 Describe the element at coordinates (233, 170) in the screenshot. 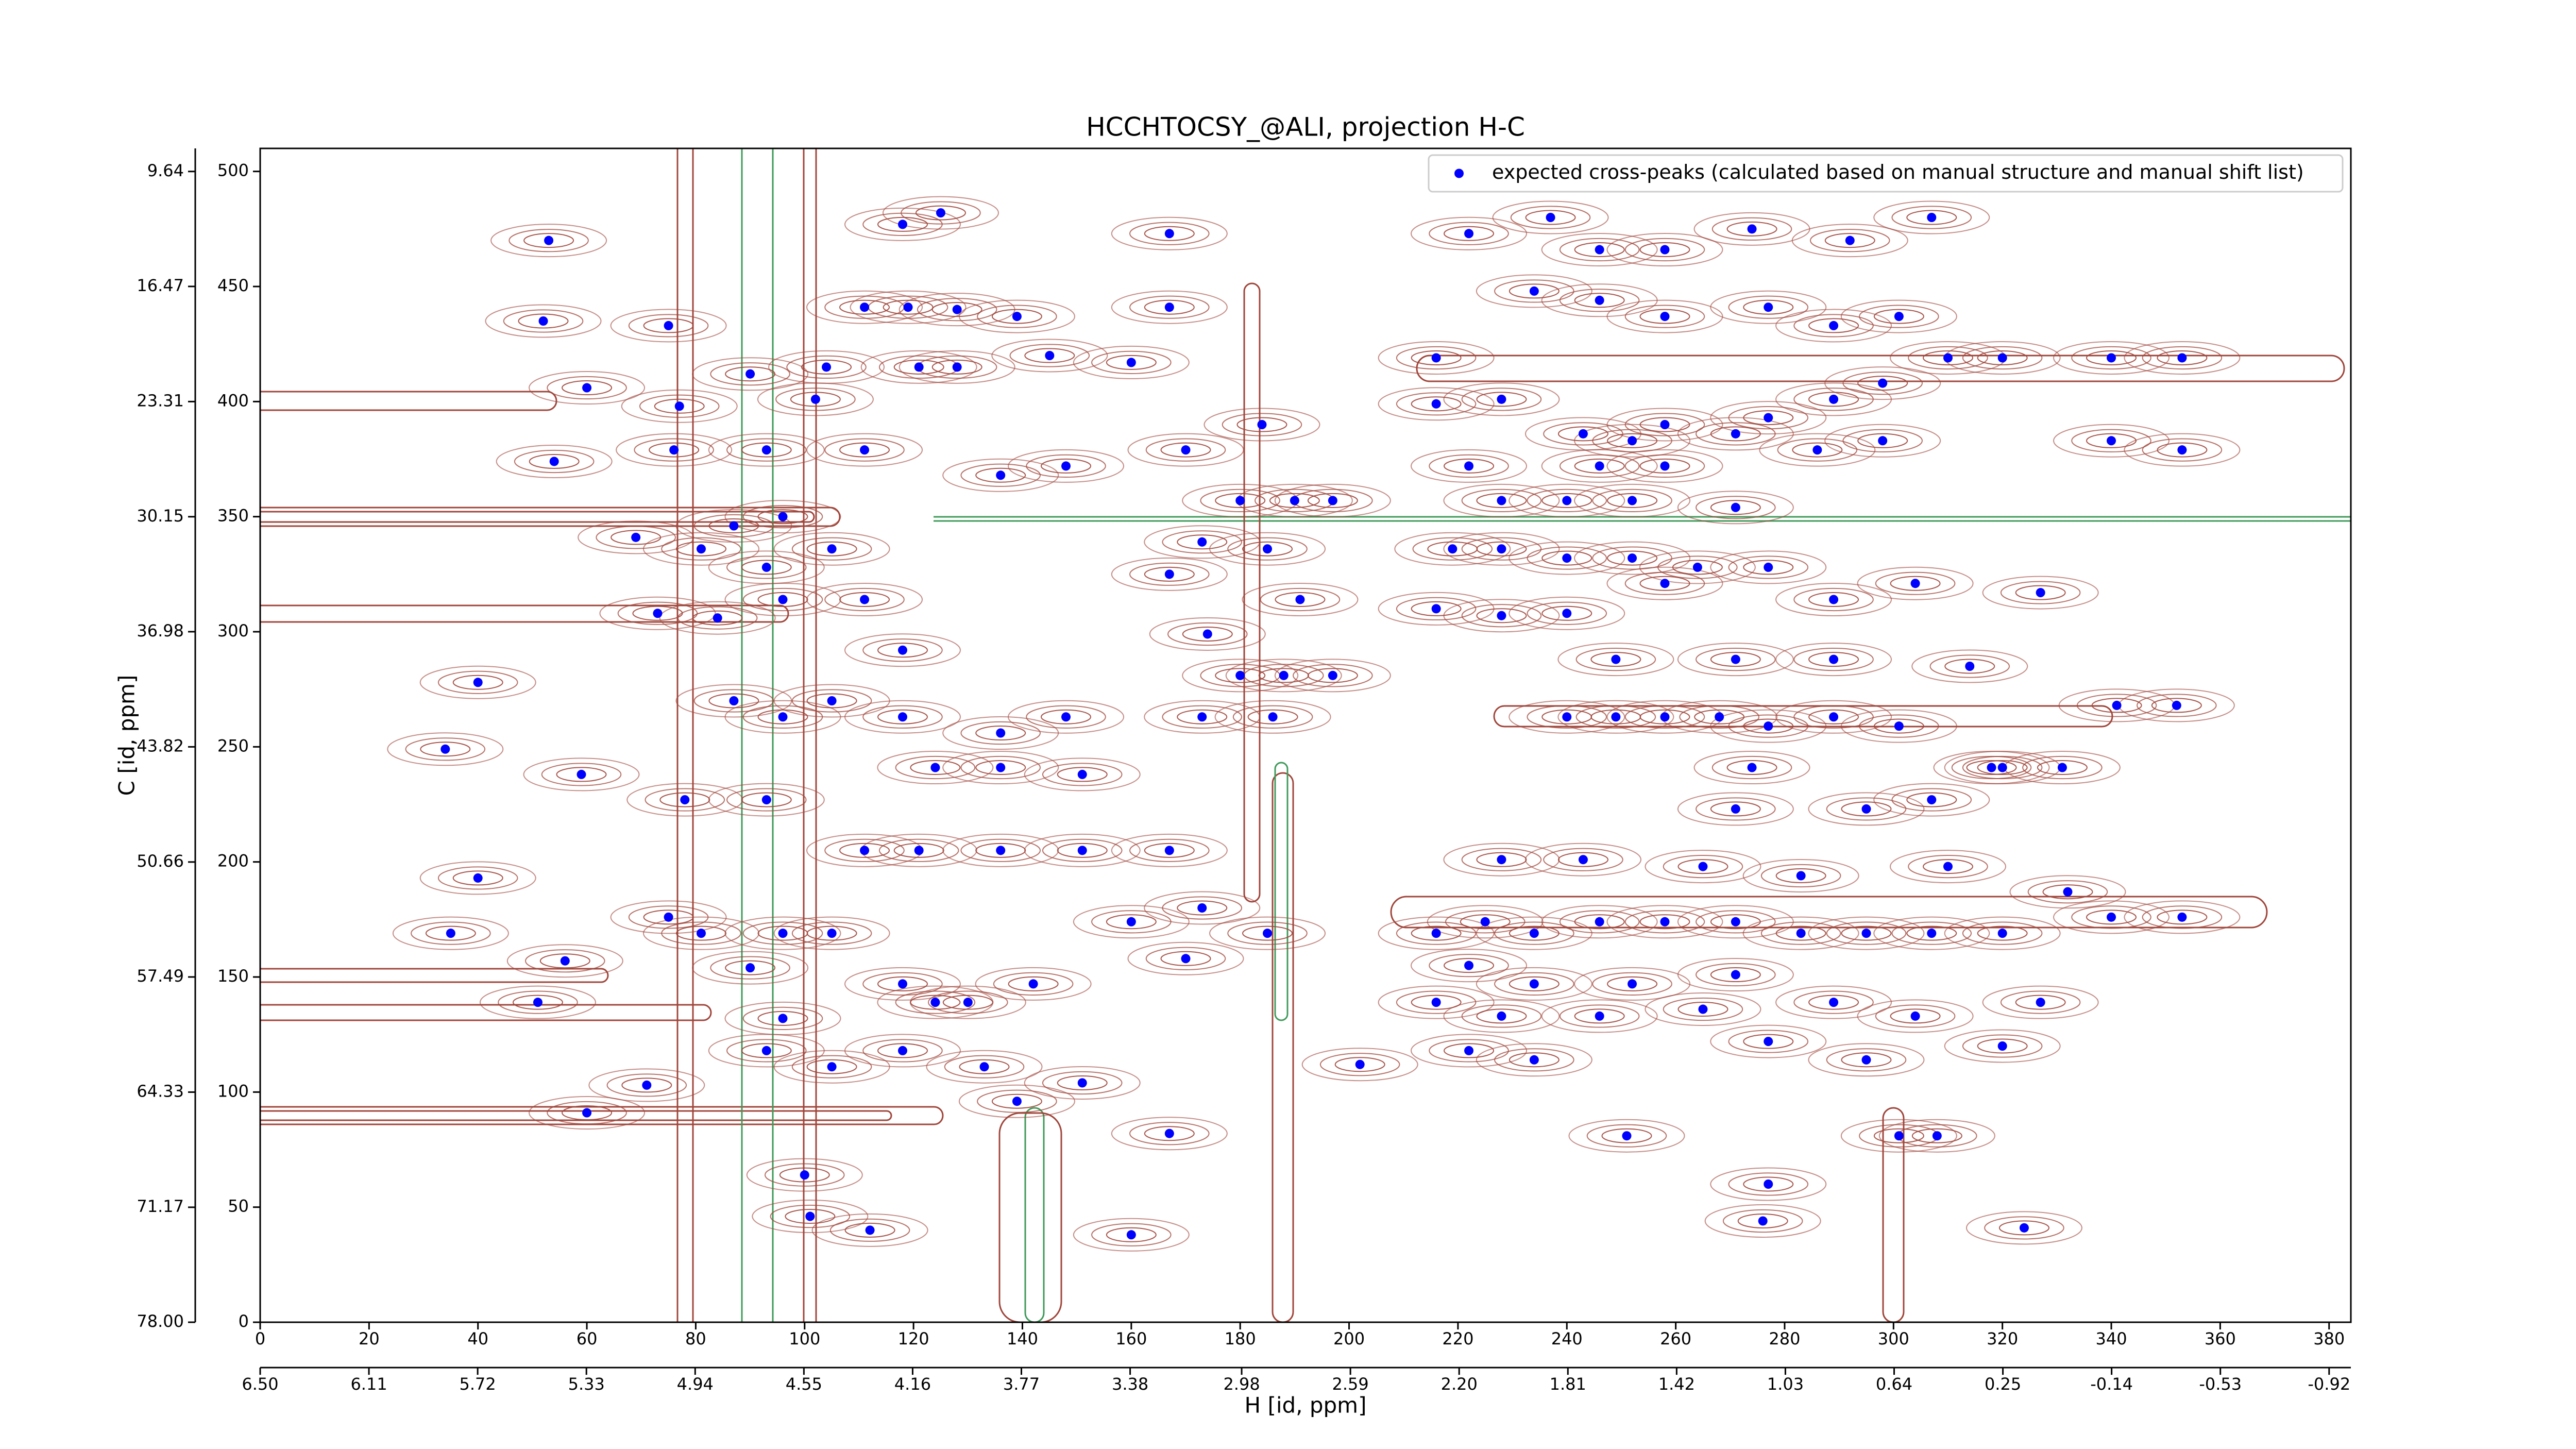

I see `y-tick-label: 500` at that location.